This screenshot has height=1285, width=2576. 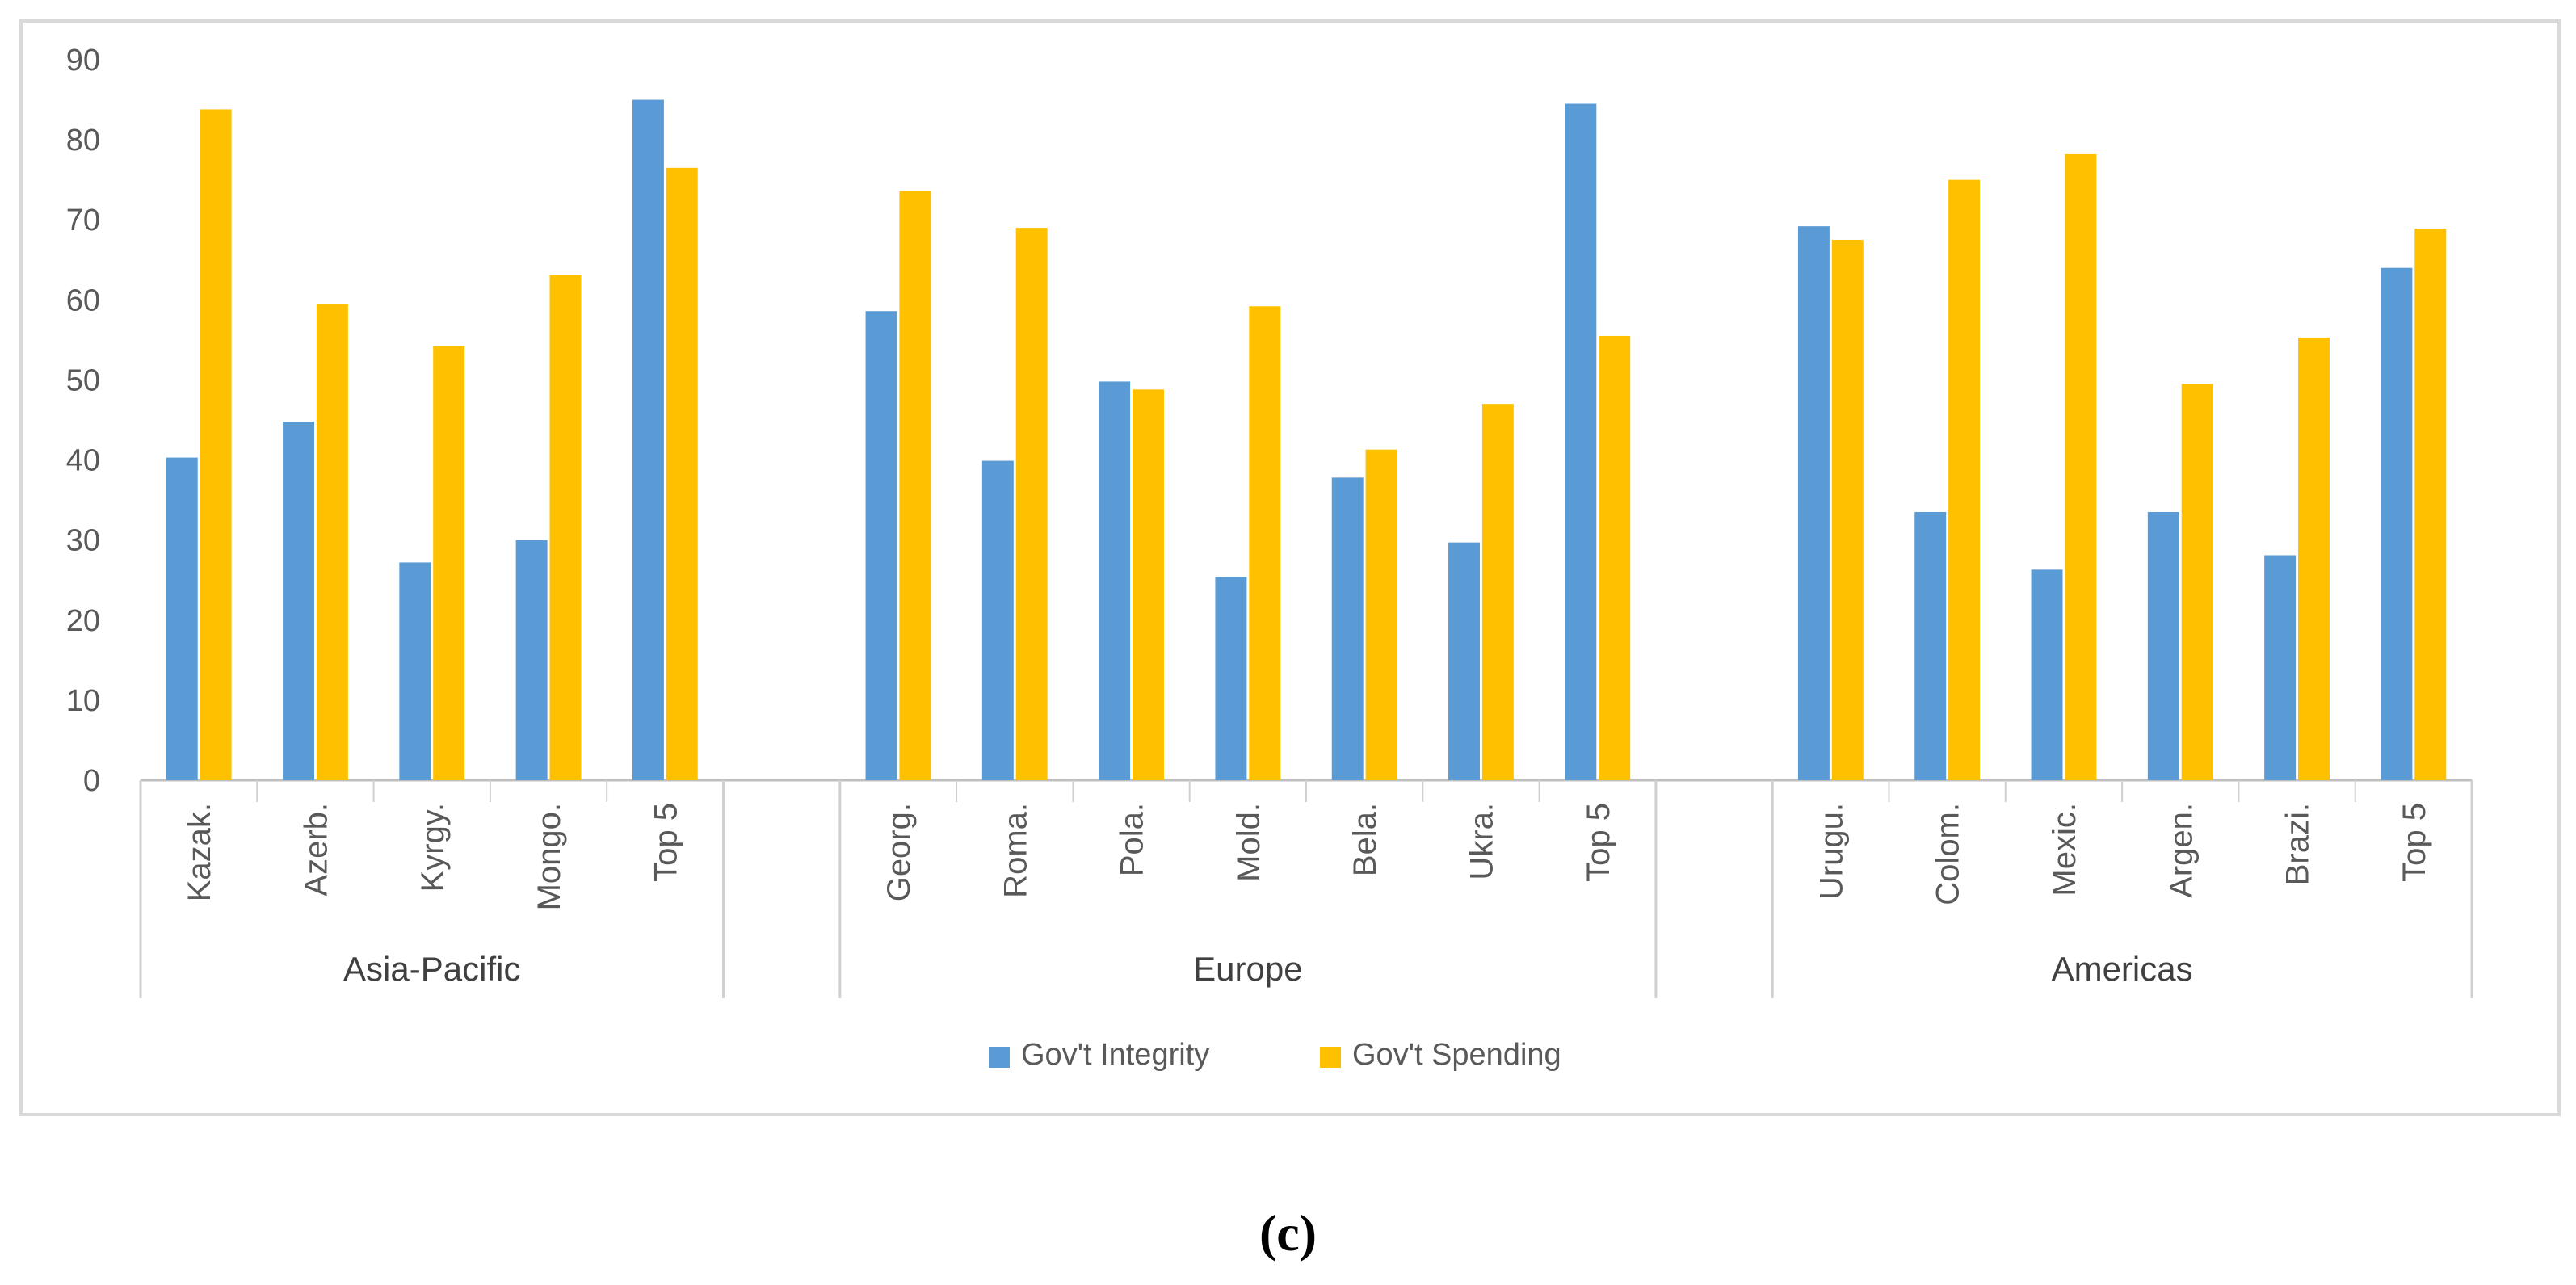 I want to click on x-category-label: Argen., so click(x=2181, y=850).